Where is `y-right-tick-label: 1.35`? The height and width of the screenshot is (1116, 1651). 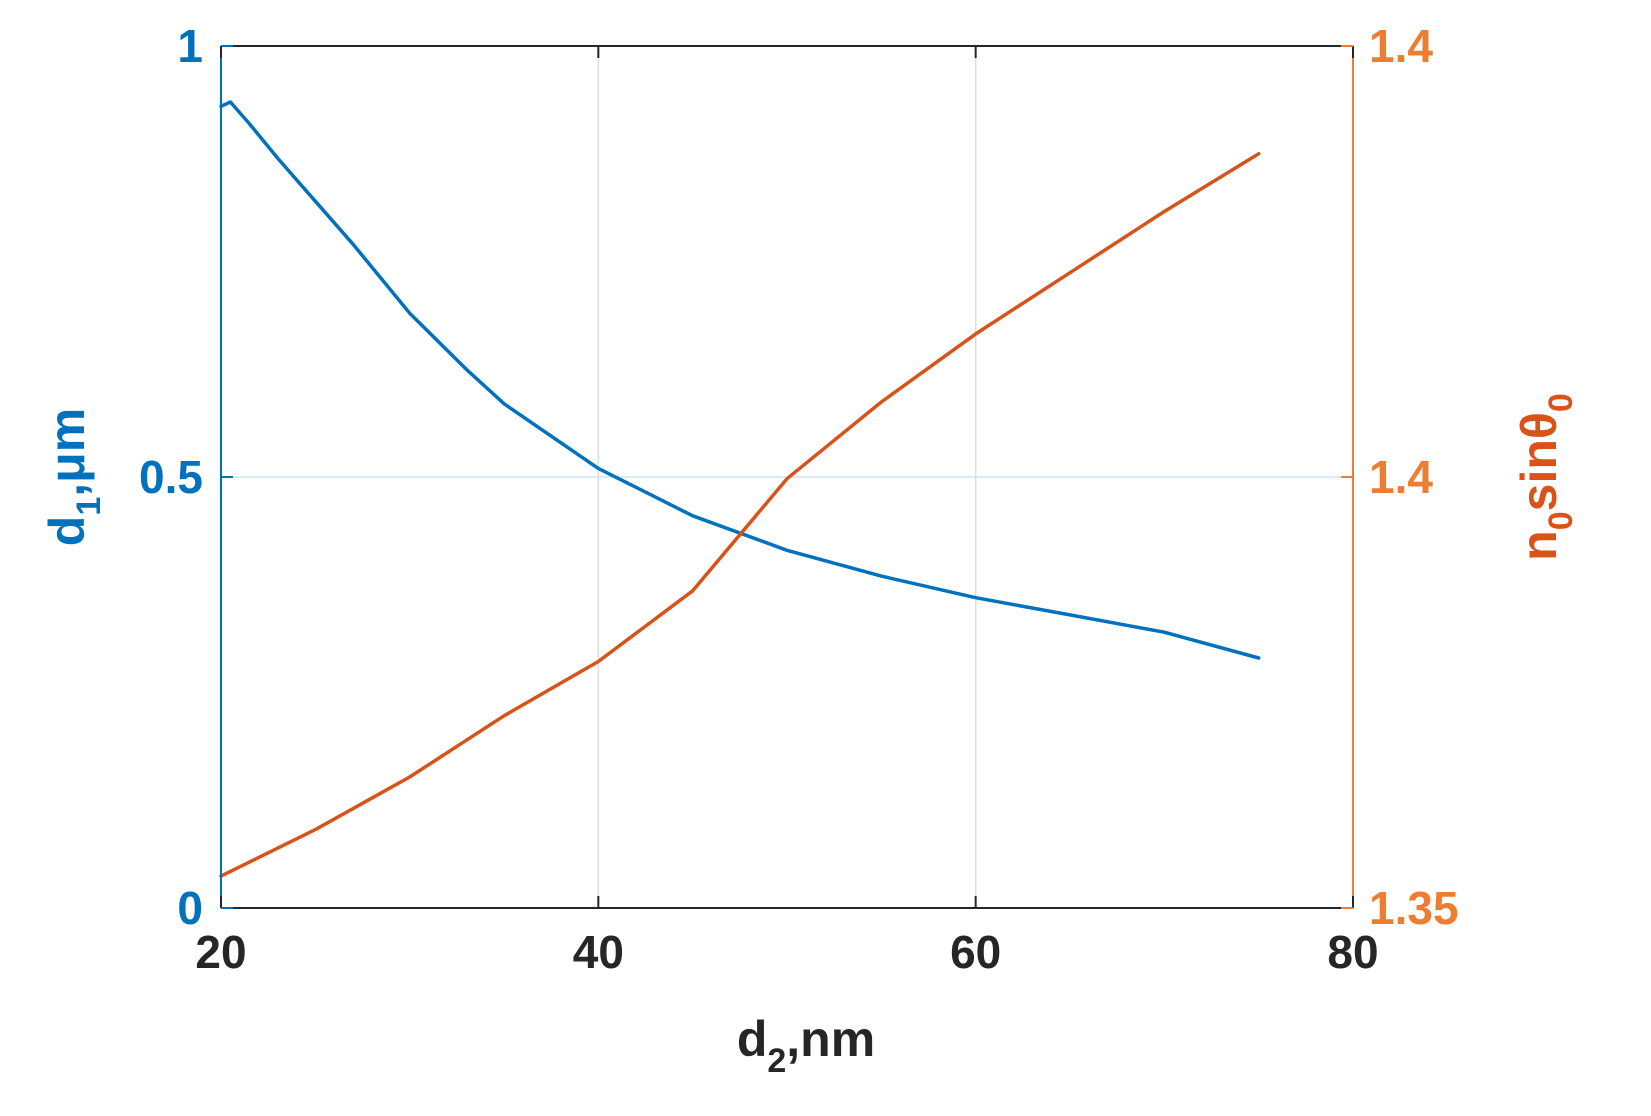 y-right-tick-label: 1.35 is located at coordinates (1414, 908).